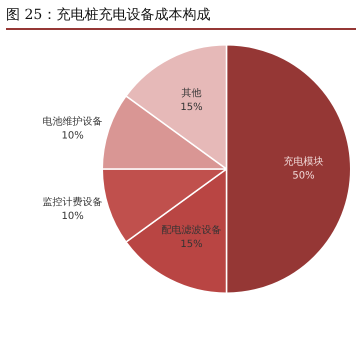 The image size is (363, 346). Describe the element at coordinates (303, 176) in the screenshot. I see `data-label: 50%` at that location.